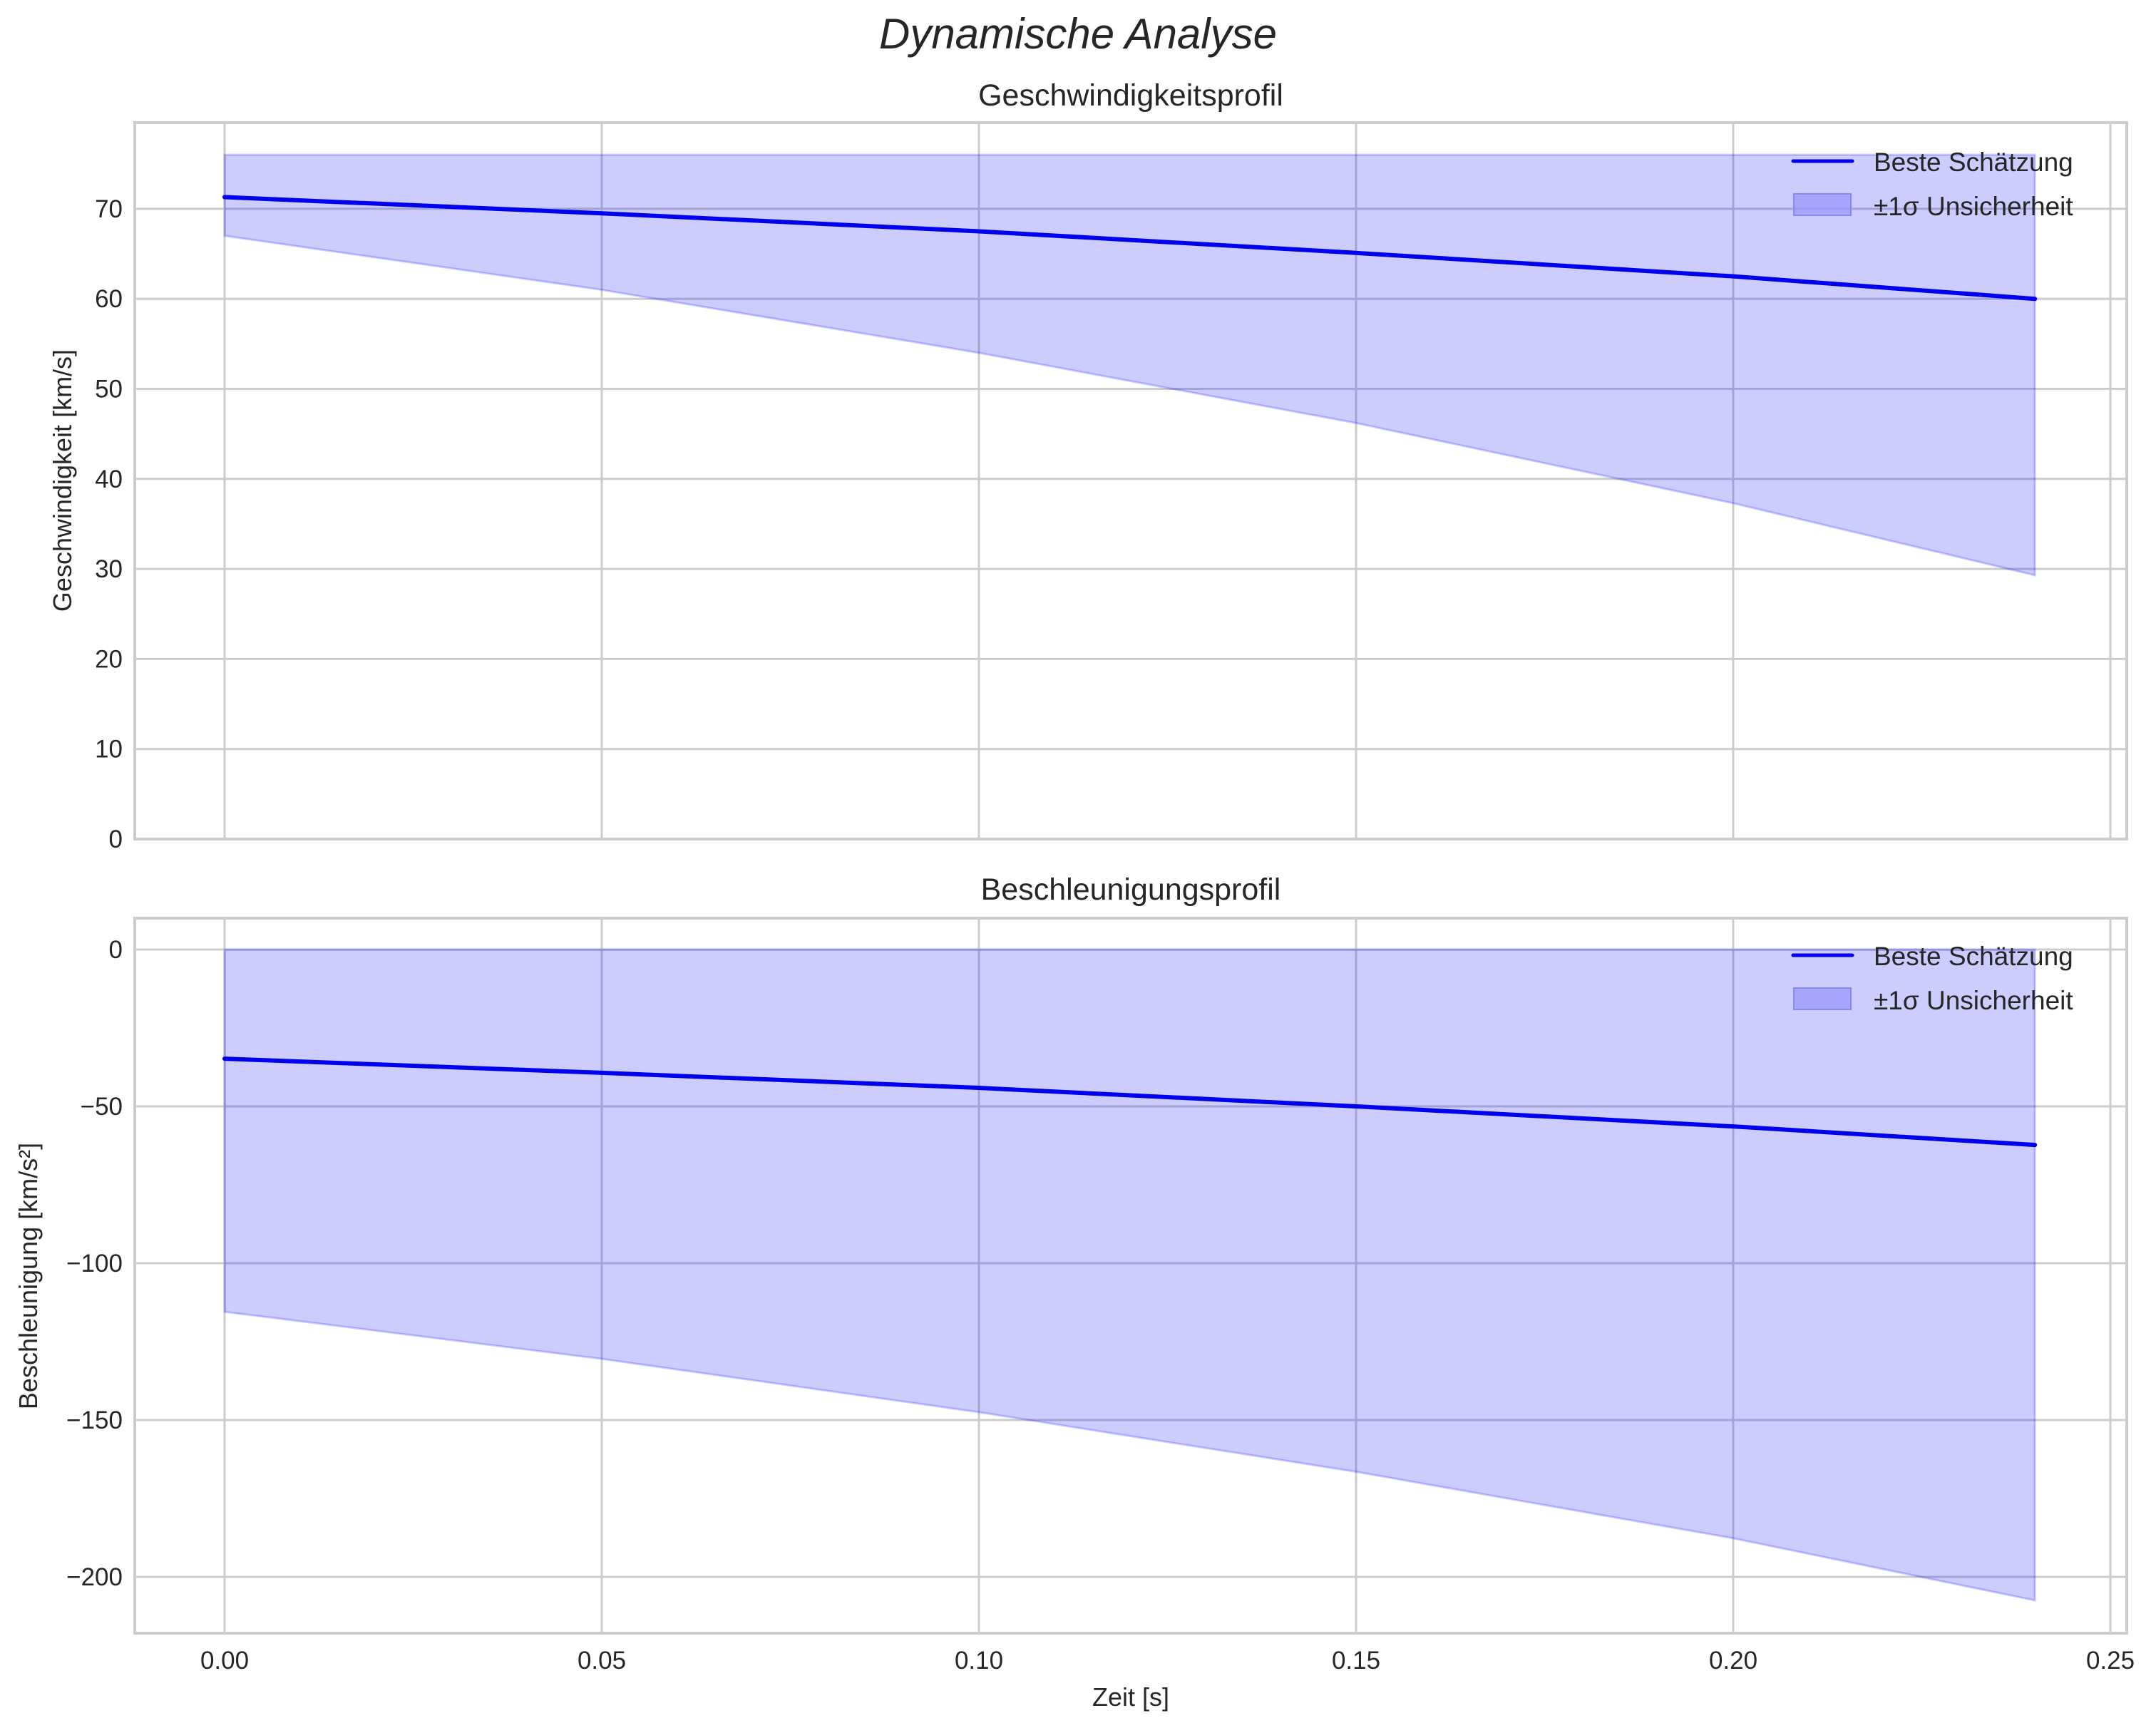 The height and width of the screenshot is (1728, 2156). Describe the element at coordinates (224, 1661) in the screenshot. I see `x-tick-label: 0.00` at that location.